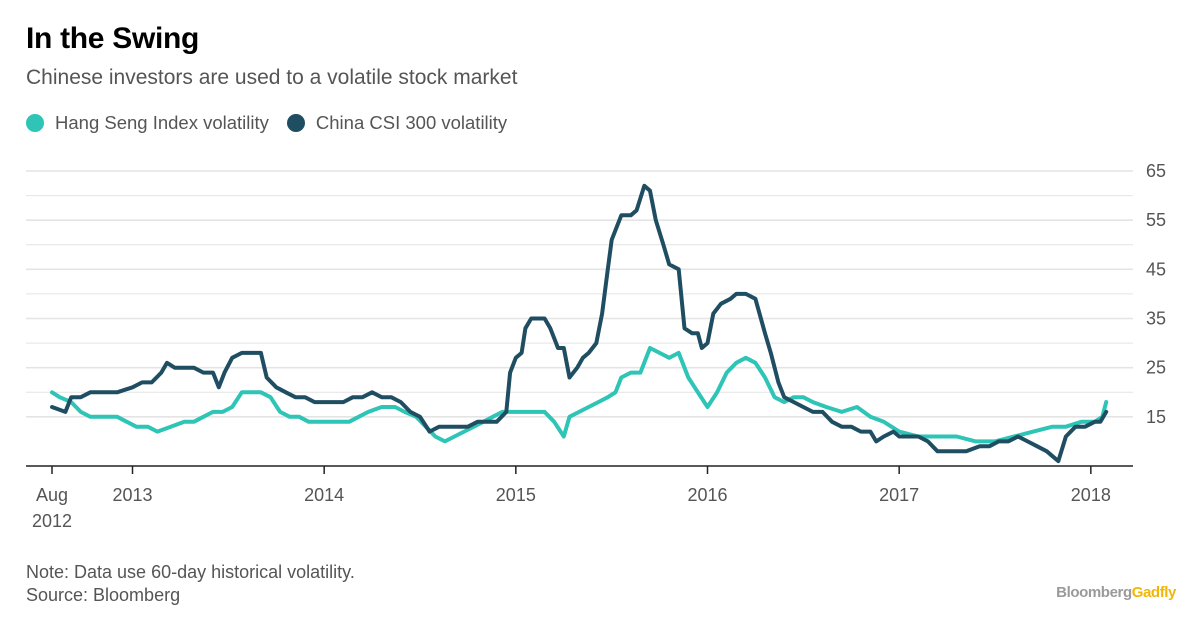 The height and width of the screenshot is (618, 1200). What do you see at coordinates (516, 495) in the screenshot?
I see `x-tick-label: 2015` at bounding box center [516, 495].